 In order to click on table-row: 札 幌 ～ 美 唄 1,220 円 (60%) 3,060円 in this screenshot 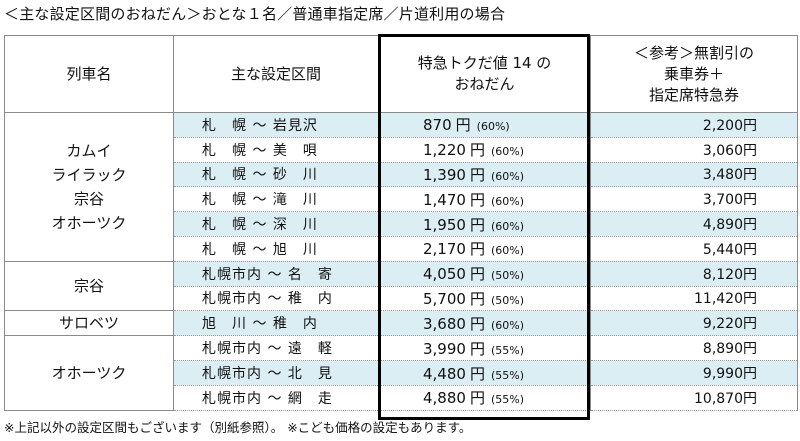, I will do `click(401, 149)`.